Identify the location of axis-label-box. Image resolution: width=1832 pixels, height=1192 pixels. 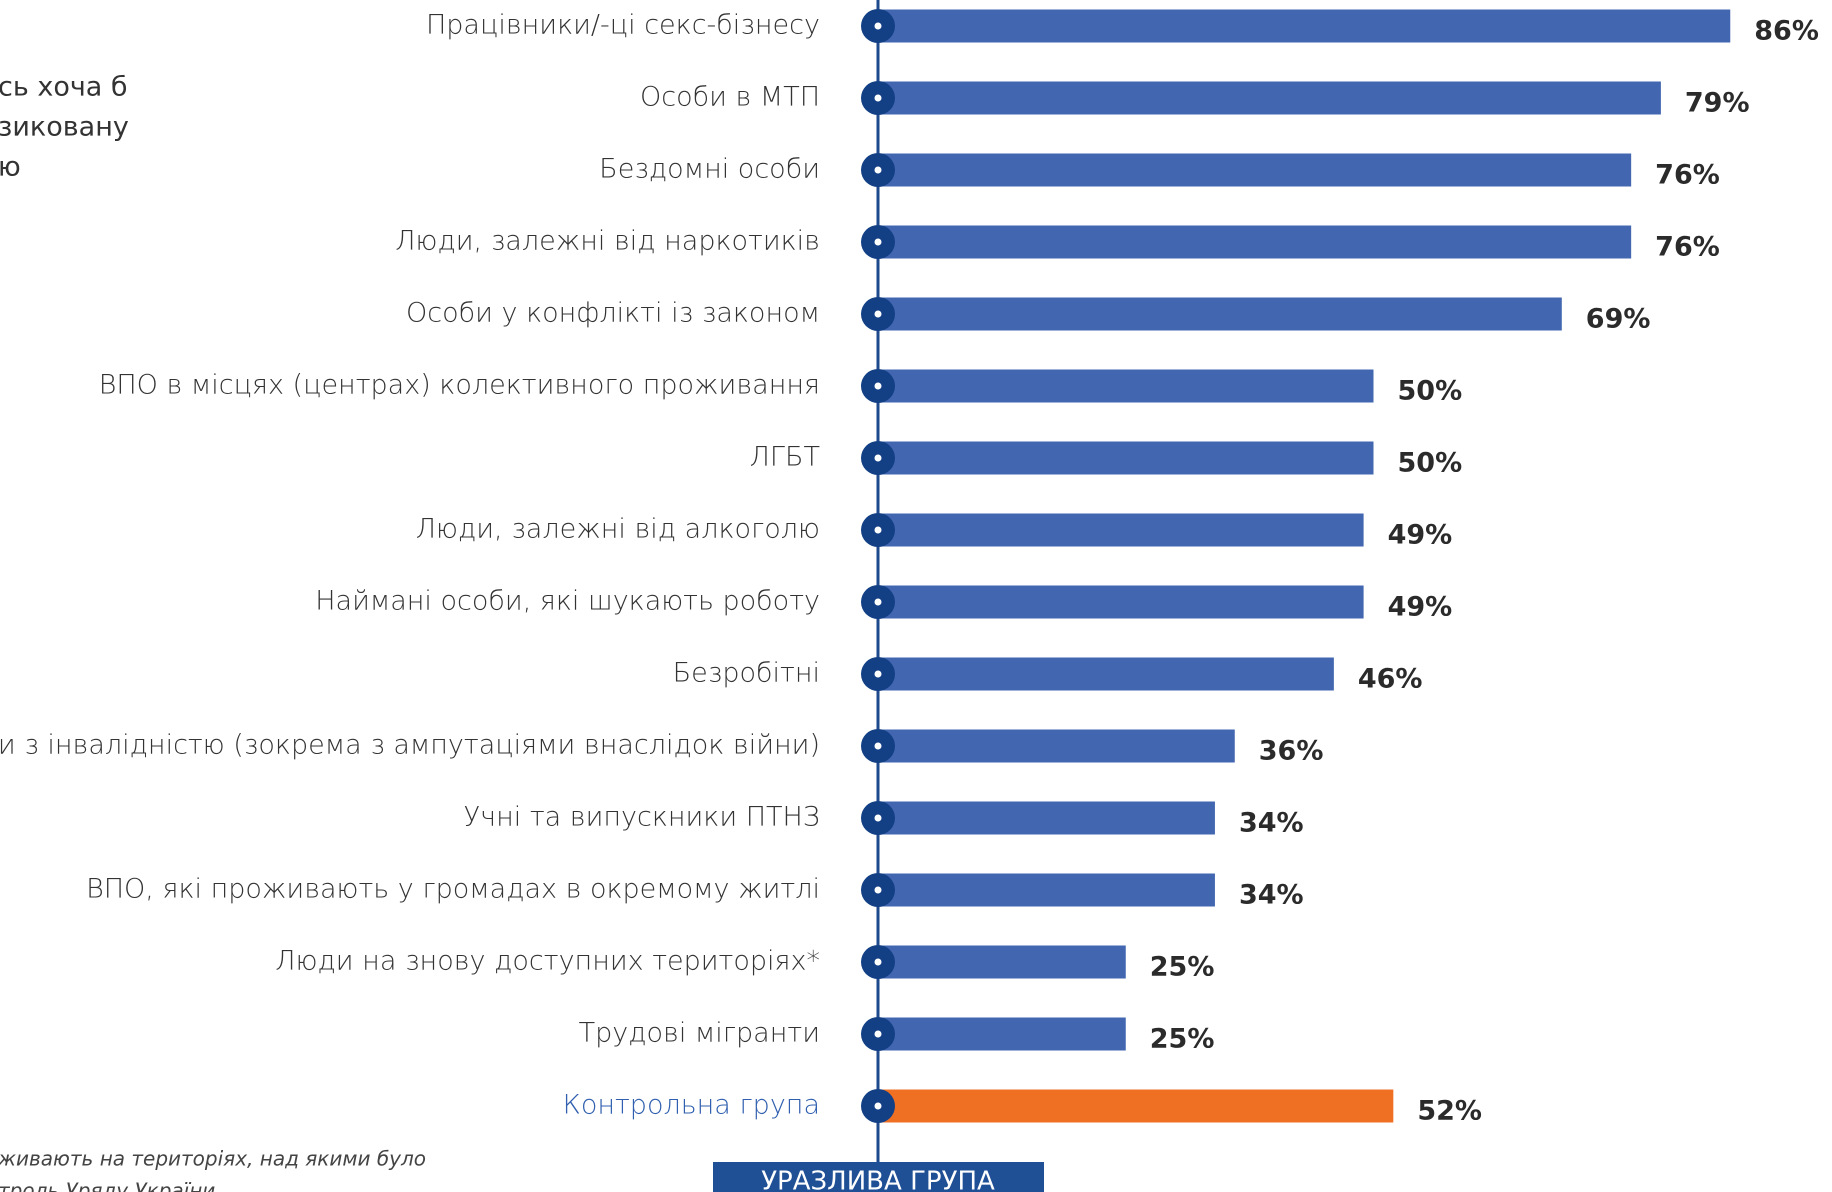
(878, 1177).